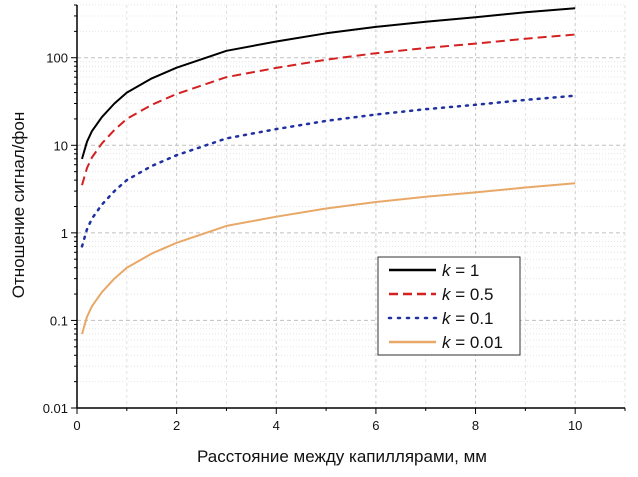 The height and width of the screenshot is (477, 638). What do you see at coordinates (61, 145) in the screenshot?
I see `y-tick-label: 10` at bounding box center [61, 145].